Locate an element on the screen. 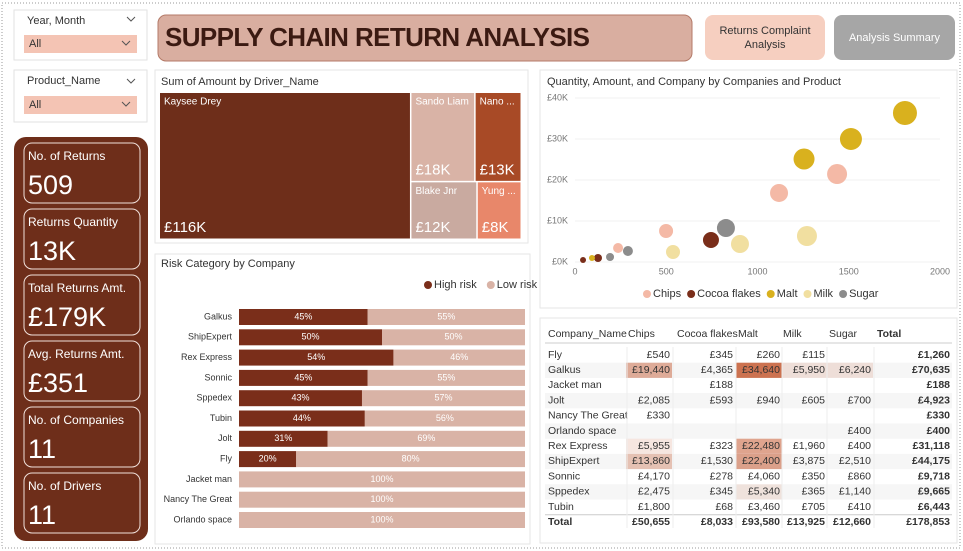 Image resolution: width=963 pixels, height=551 pixels. y-tick-label: Orlando space is located at coordinates (202, 519).